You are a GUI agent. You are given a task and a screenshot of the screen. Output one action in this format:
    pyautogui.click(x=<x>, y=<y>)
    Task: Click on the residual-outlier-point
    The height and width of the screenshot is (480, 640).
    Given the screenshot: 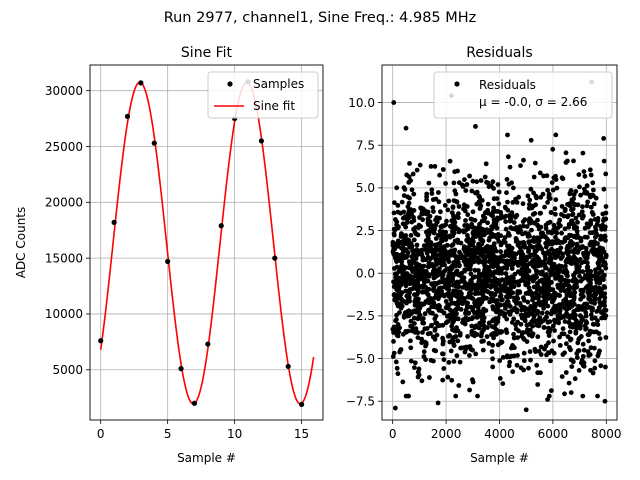 What is the action you would take?
    pyautogui.click(x=604, y=138)
    